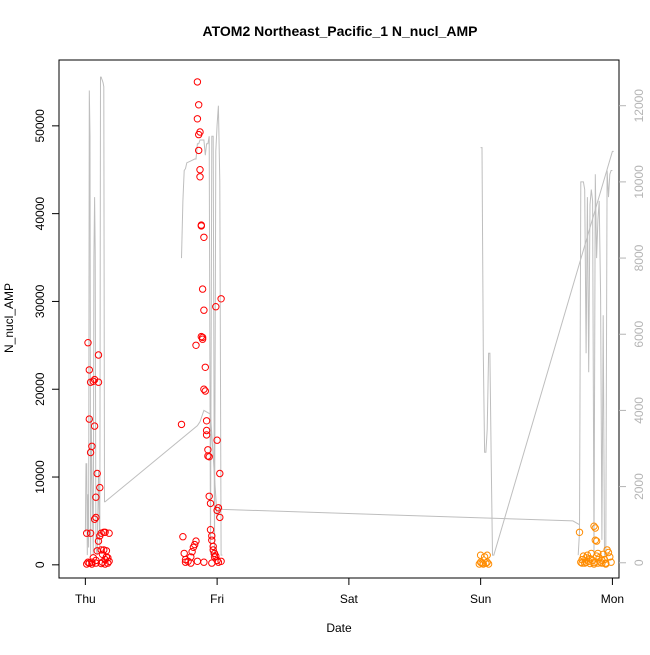 Image resolution: width=650 pixels, height=655 pixels. I want to click on y-left-tick-label-20000: 20000, so click(40, 389).